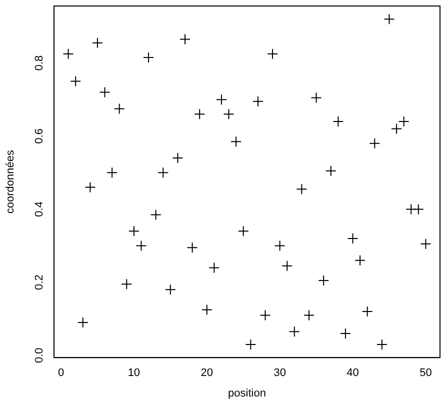 The image size is (446, 408). Describe the element at coordinates (61, 373) in the screenshot. I see `x-tick-label: 0` at that location.